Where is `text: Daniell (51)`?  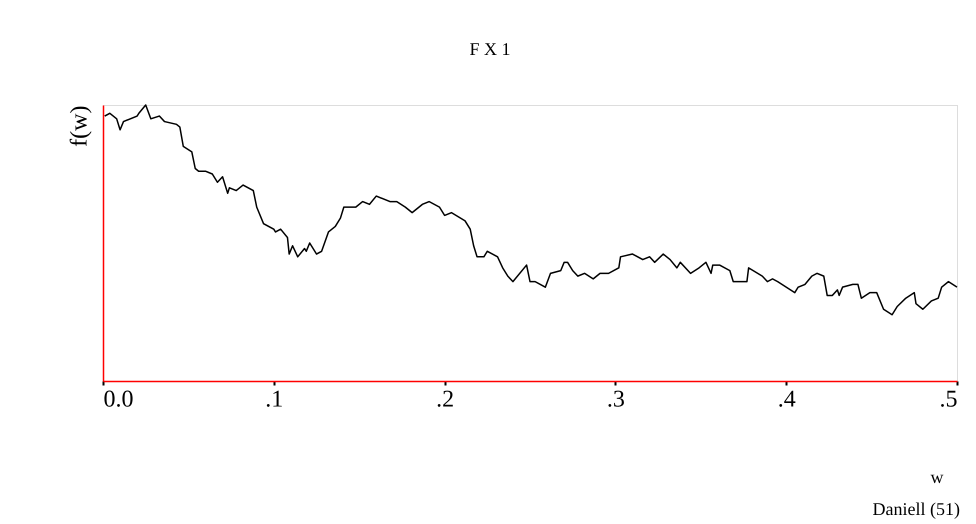 text: Daniell (51) is located at coordinates (916, 509).